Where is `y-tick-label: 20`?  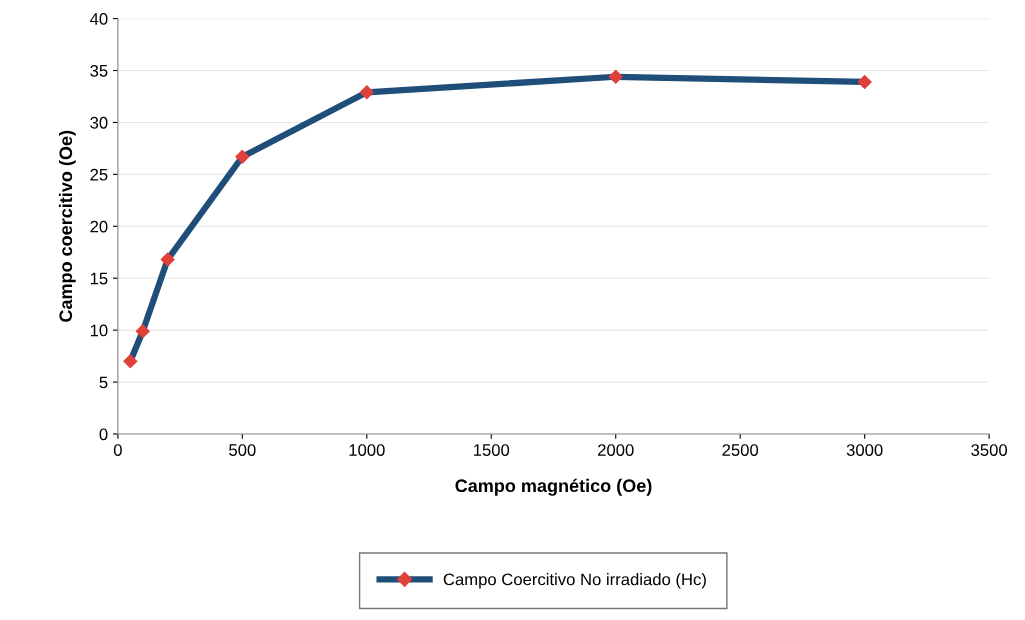
y-tick-label: 20 is located at coordinates (99, 226).